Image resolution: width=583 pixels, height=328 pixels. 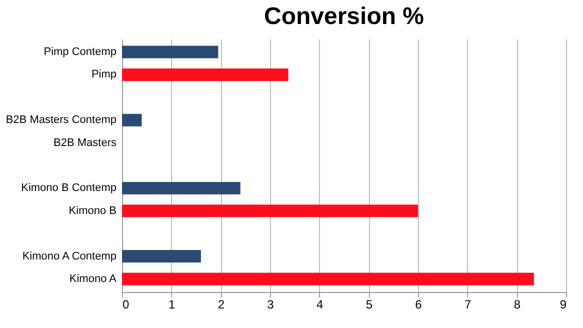 I want to click on x-tick-label: 8, so click(x=517, y=305).